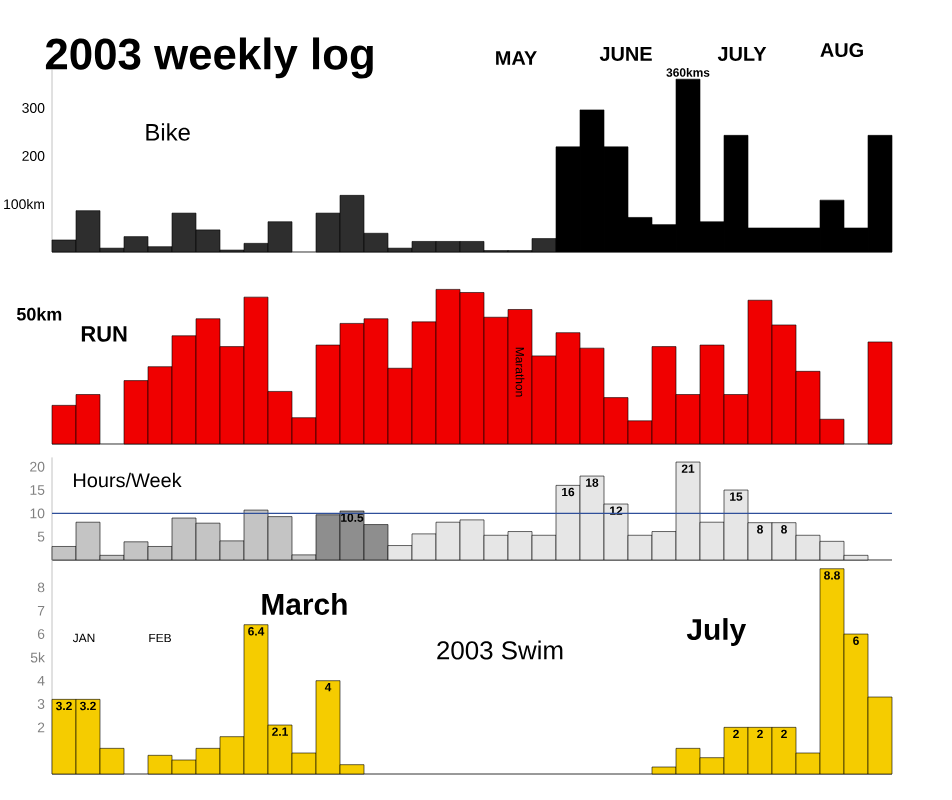 This screenshot has height=800, width=952. Describe the element at coordinates (742, 54) in the screenshot. I see `text: JULY` at that location.